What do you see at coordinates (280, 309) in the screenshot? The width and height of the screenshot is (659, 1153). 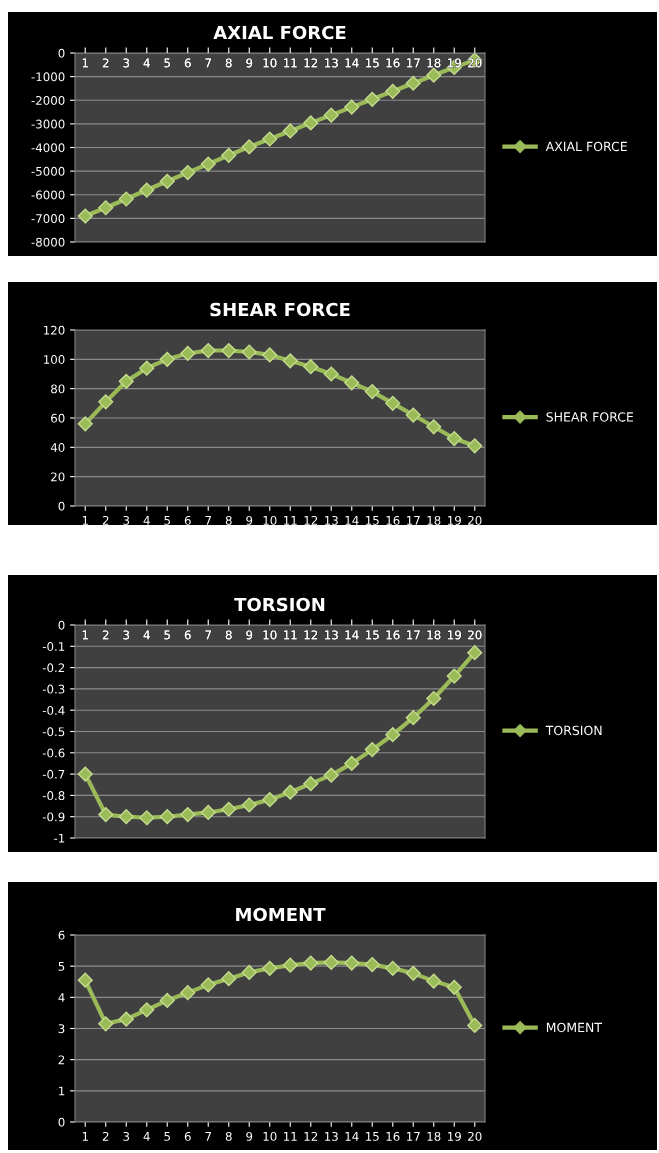 I see `chart-title: SHEAR FORCE` at bounding box center [280, 309].